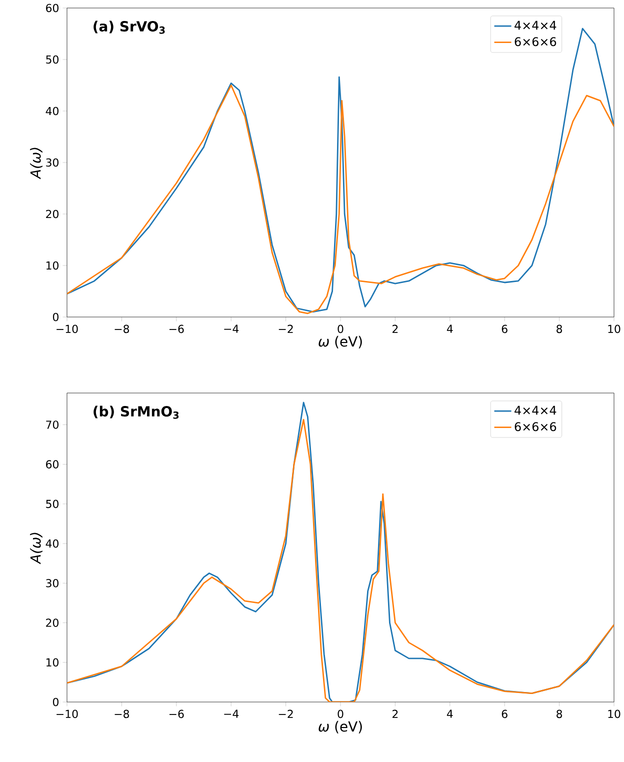 Image resolution: width=624 pixels, height=762 pixels. I want to click on text: (a) SrVO$_{3}$, so click(129, 27).